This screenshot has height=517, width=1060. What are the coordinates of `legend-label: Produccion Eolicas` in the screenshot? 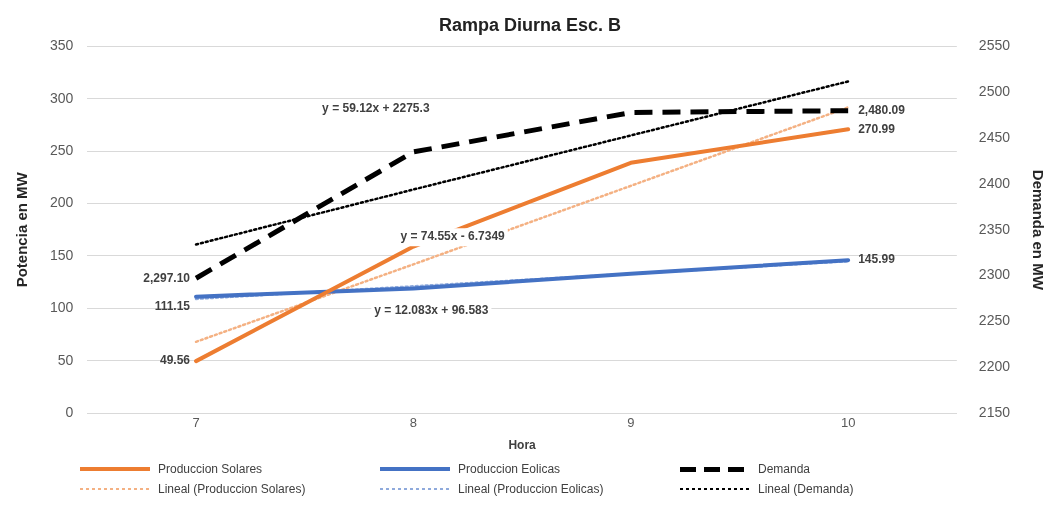 It's located at (509, 469).